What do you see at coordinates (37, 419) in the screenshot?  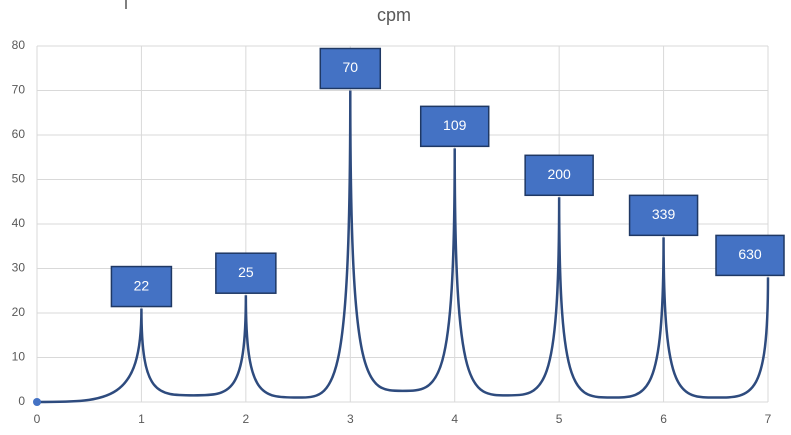 I see `x-tick-label: 0` at bounding box center [37, 419].